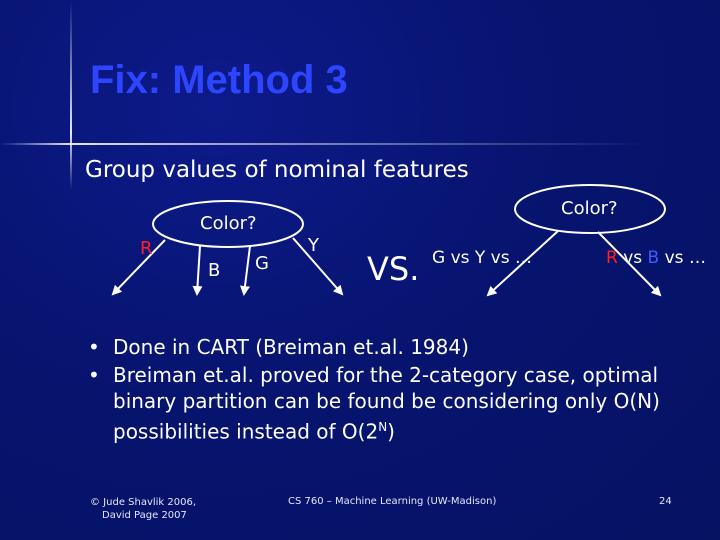 This screenshot has height=540, width=720. What do you see at coordinates (197, 270) in the screenshot?
I see `branch-arrow-b` at bounding box center [197, 270].